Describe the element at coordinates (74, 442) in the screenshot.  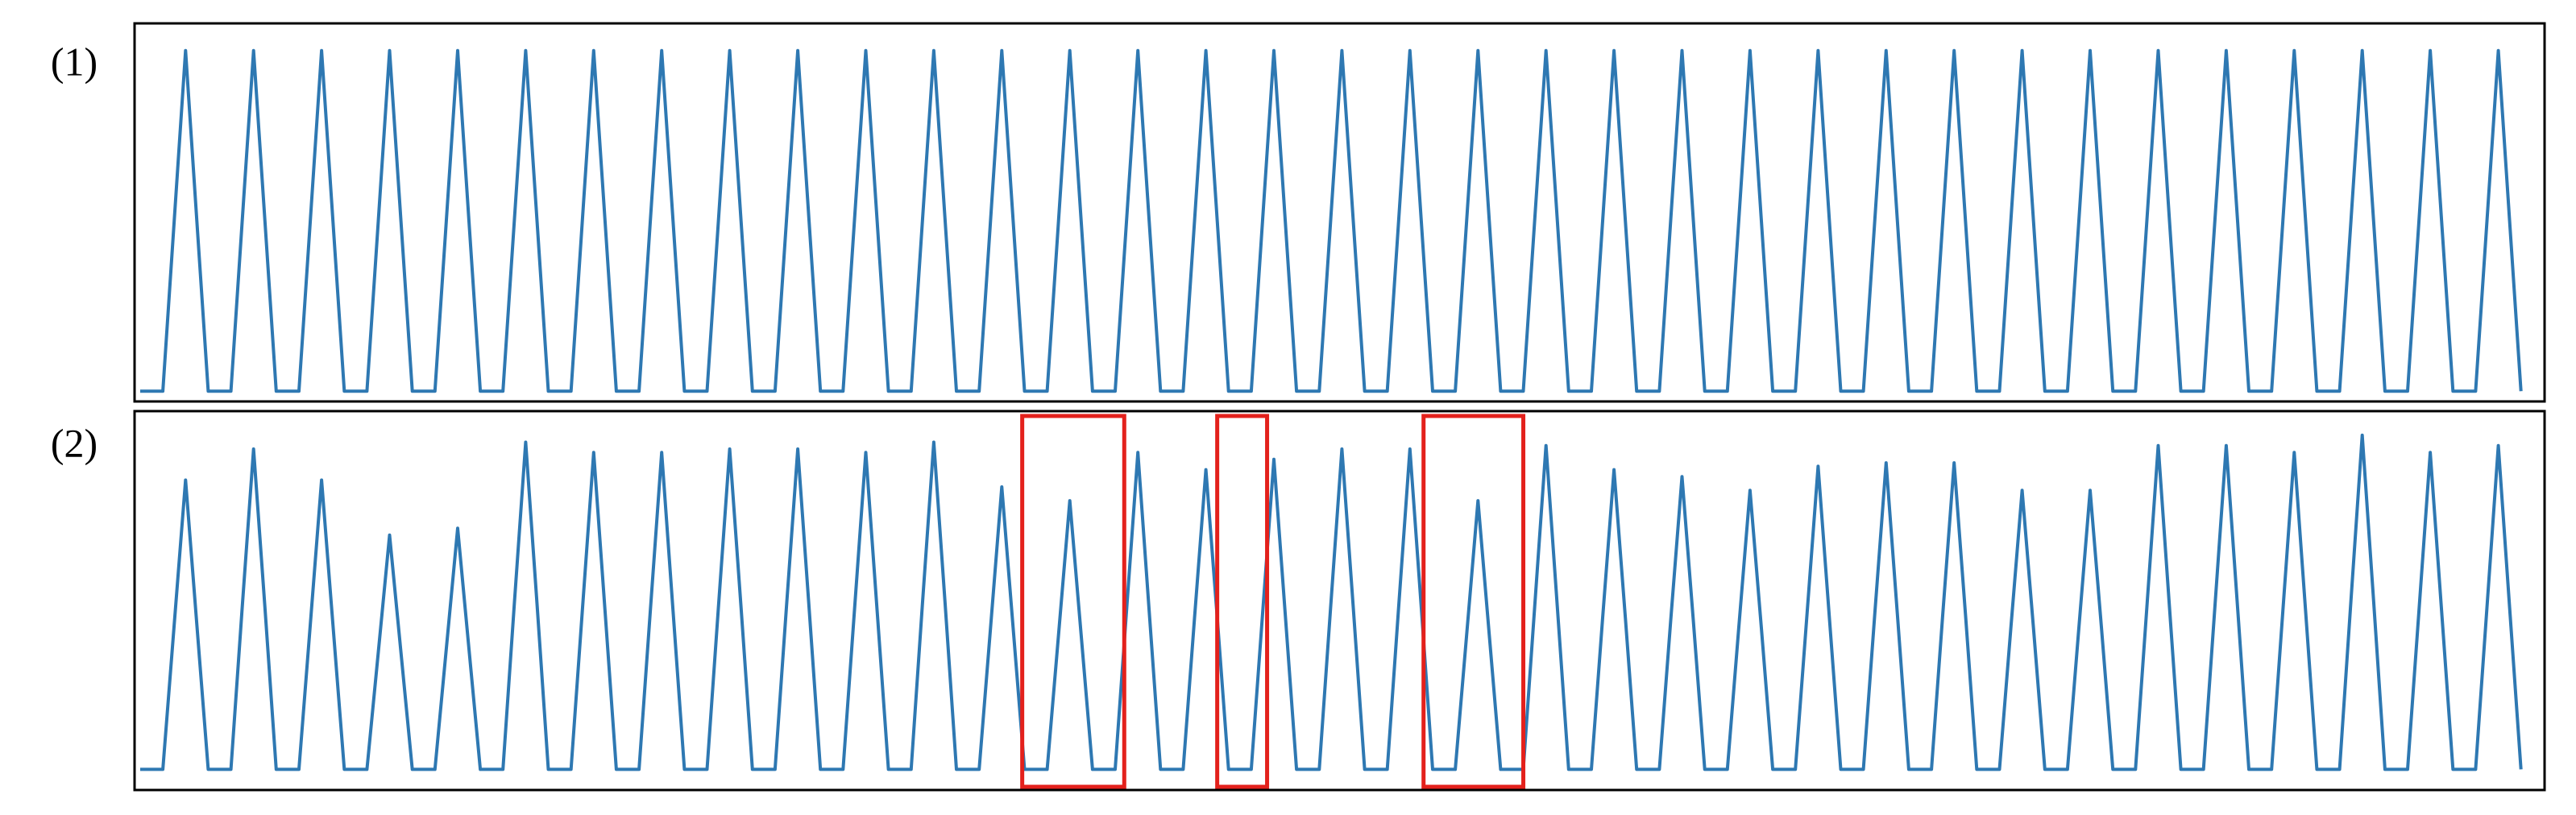
I see `panel-label: (2)` at that location.